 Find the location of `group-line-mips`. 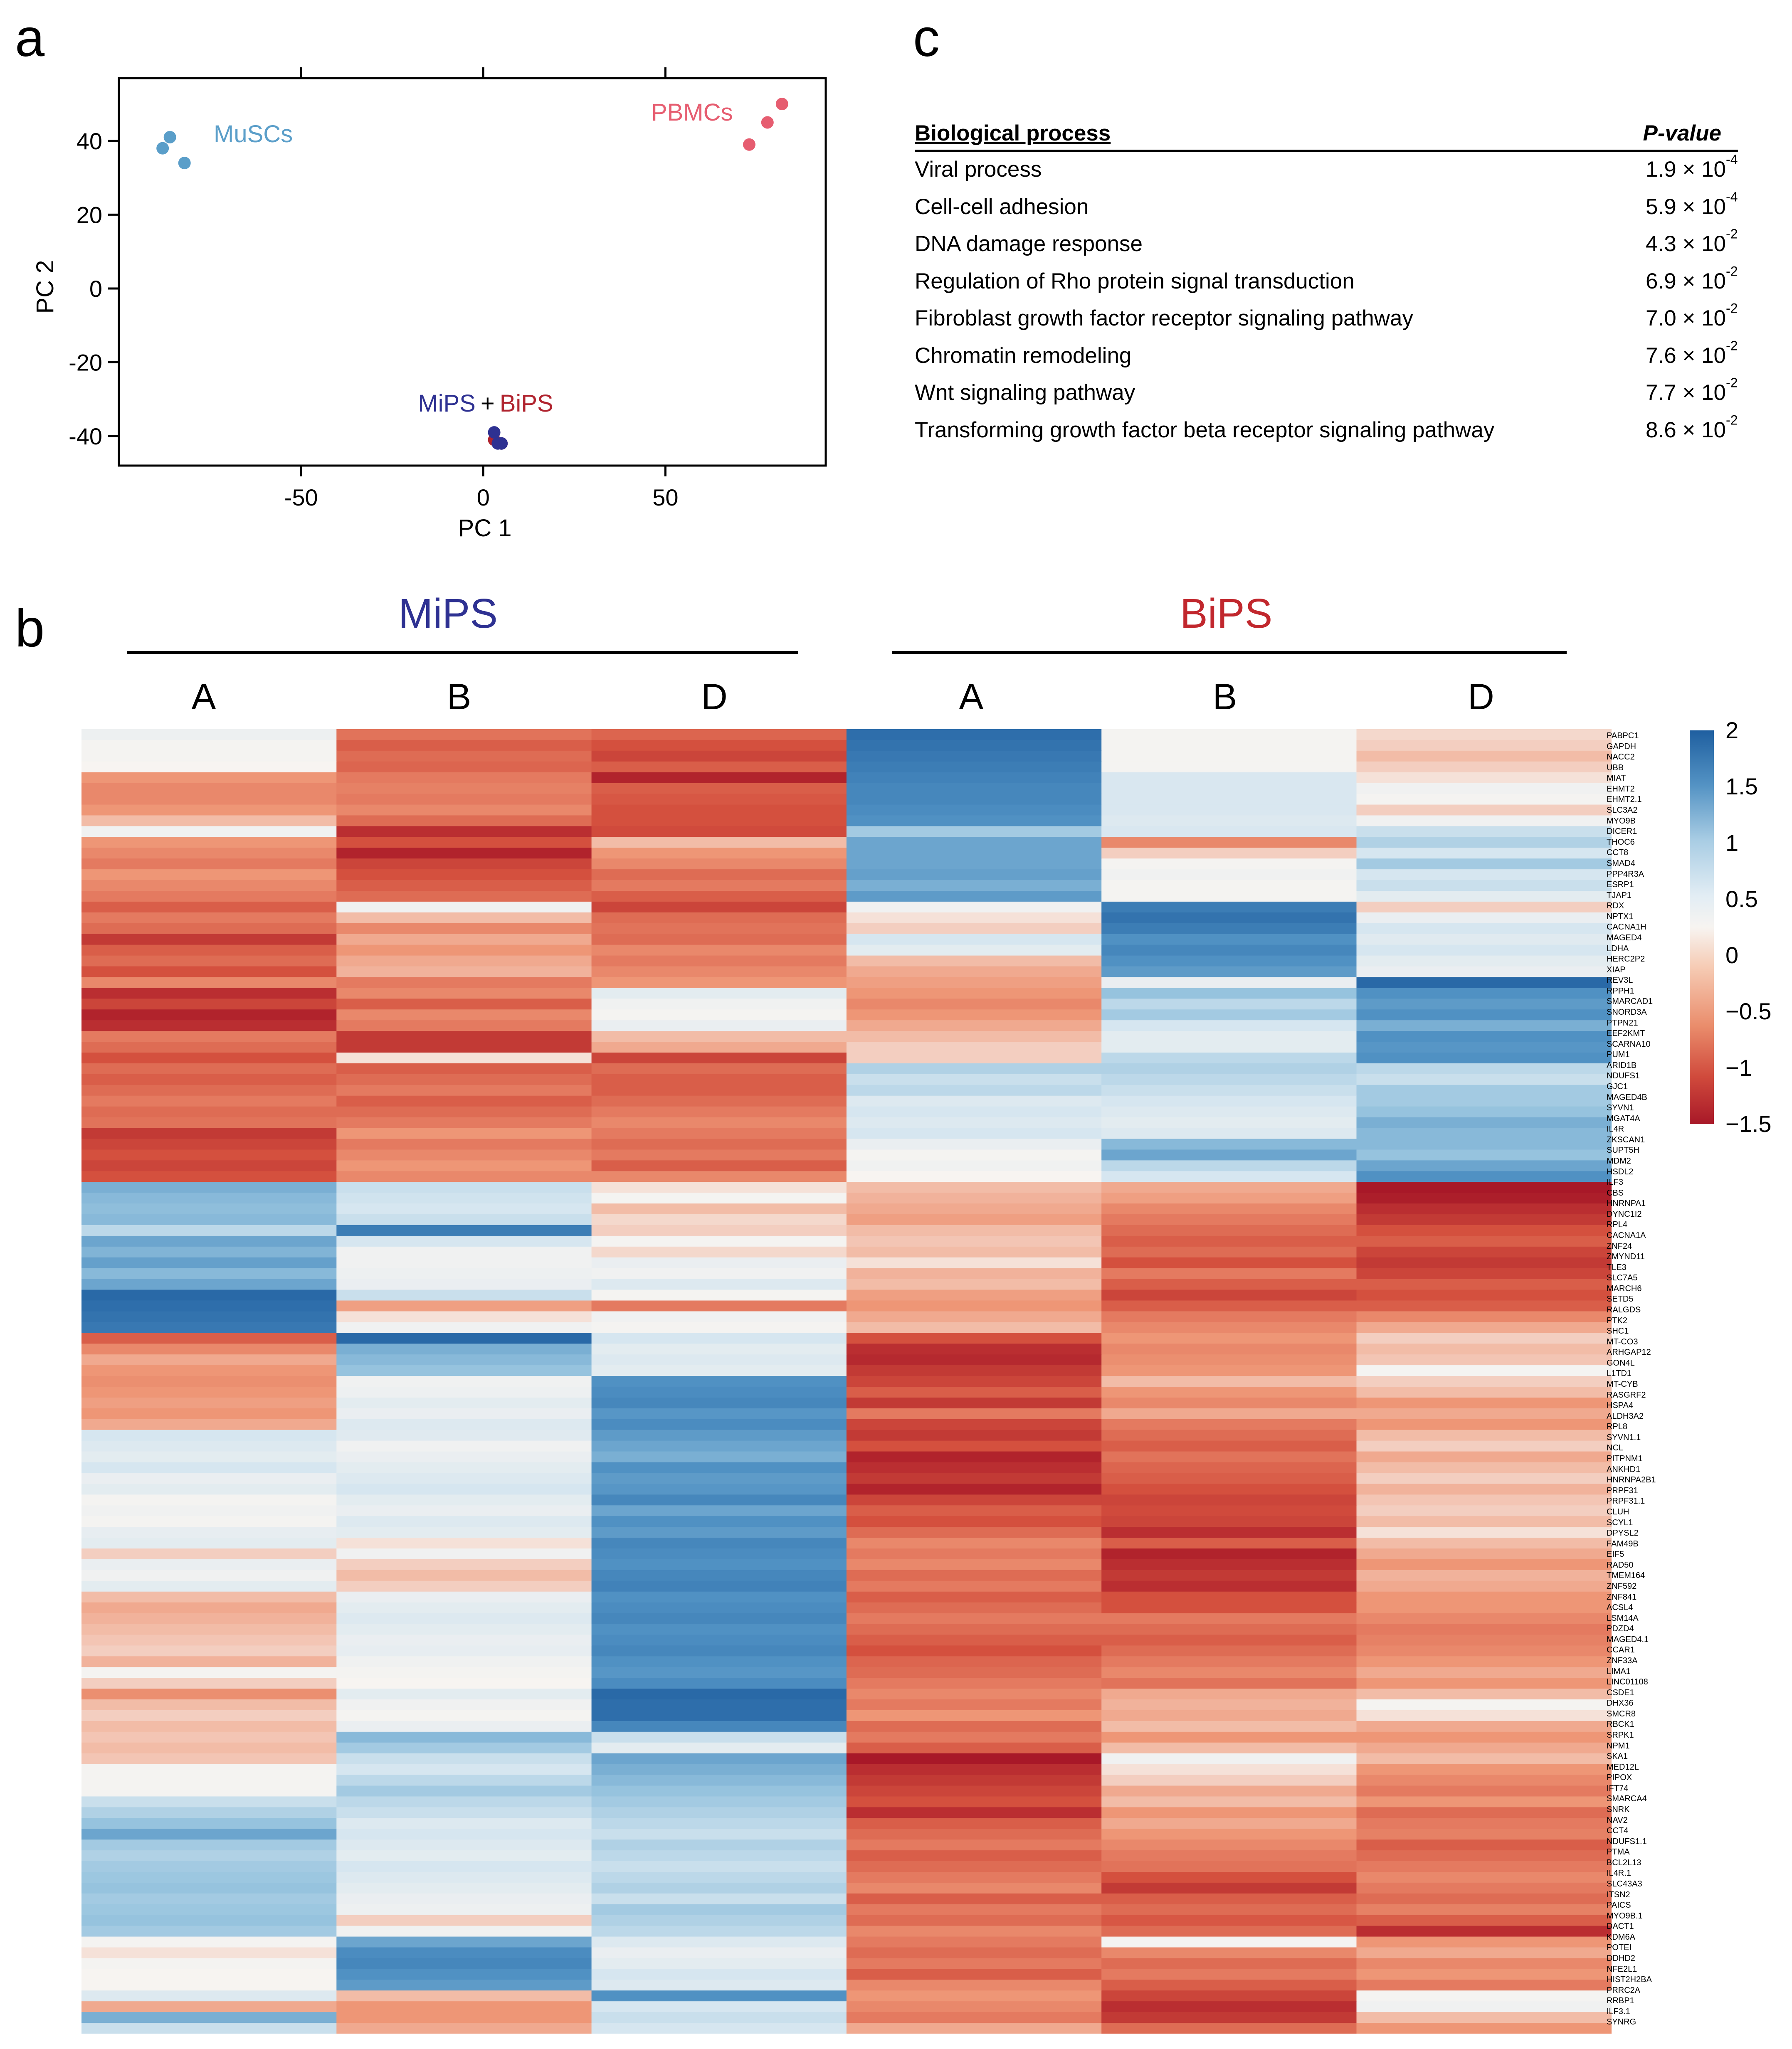

group-line-mips is located at coordinates (462, 652).